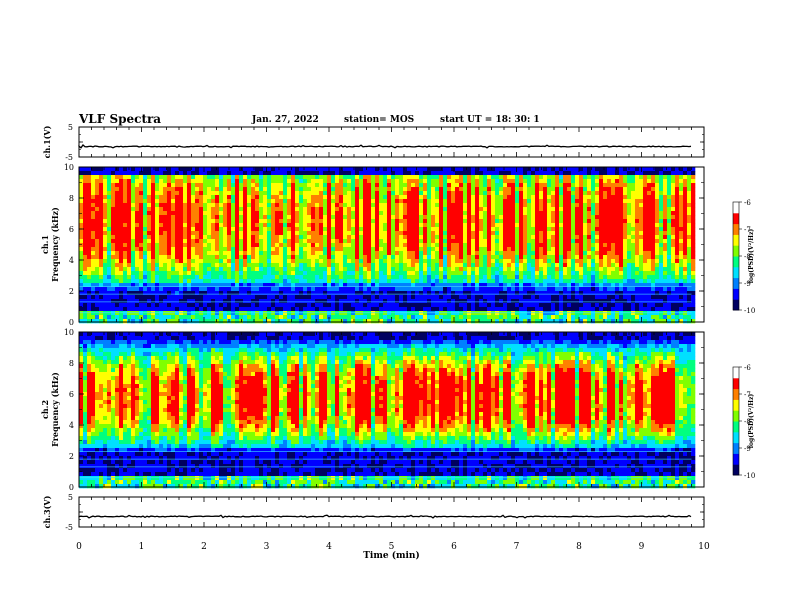 The image size is (792, 612). Describe the element at coordinates (385, 146) in the screenshot. I see `ch1-waveform-trace` at that location.